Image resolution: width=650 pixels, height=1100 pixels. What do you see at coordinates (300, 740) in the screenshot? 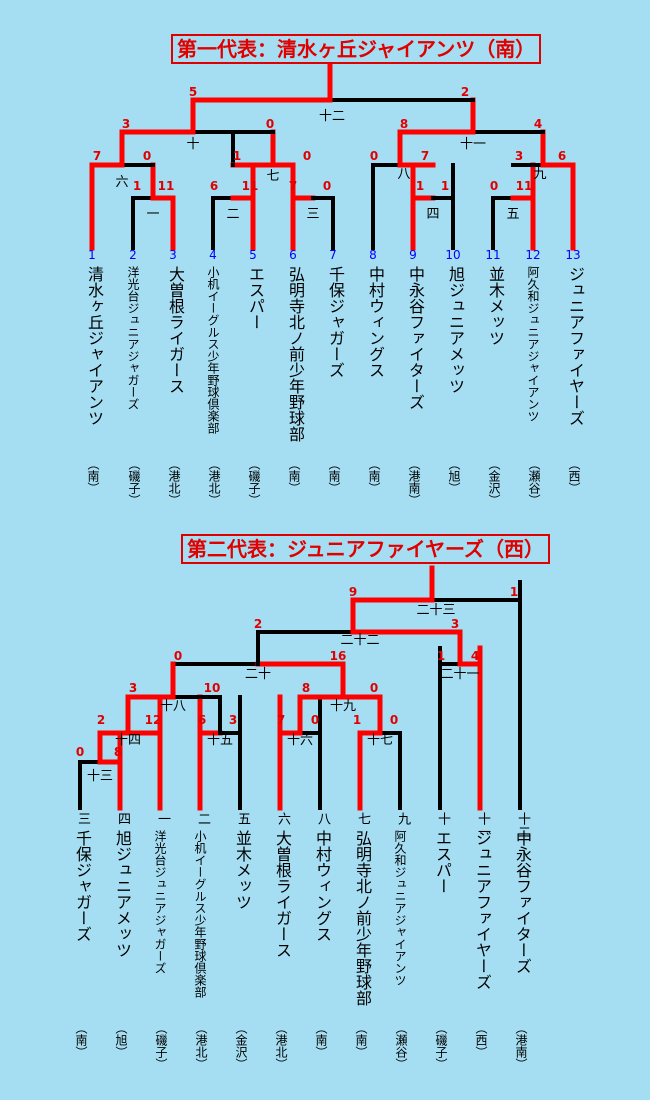
I see `game-number-label: 十六` at bounding box center [300, 740].